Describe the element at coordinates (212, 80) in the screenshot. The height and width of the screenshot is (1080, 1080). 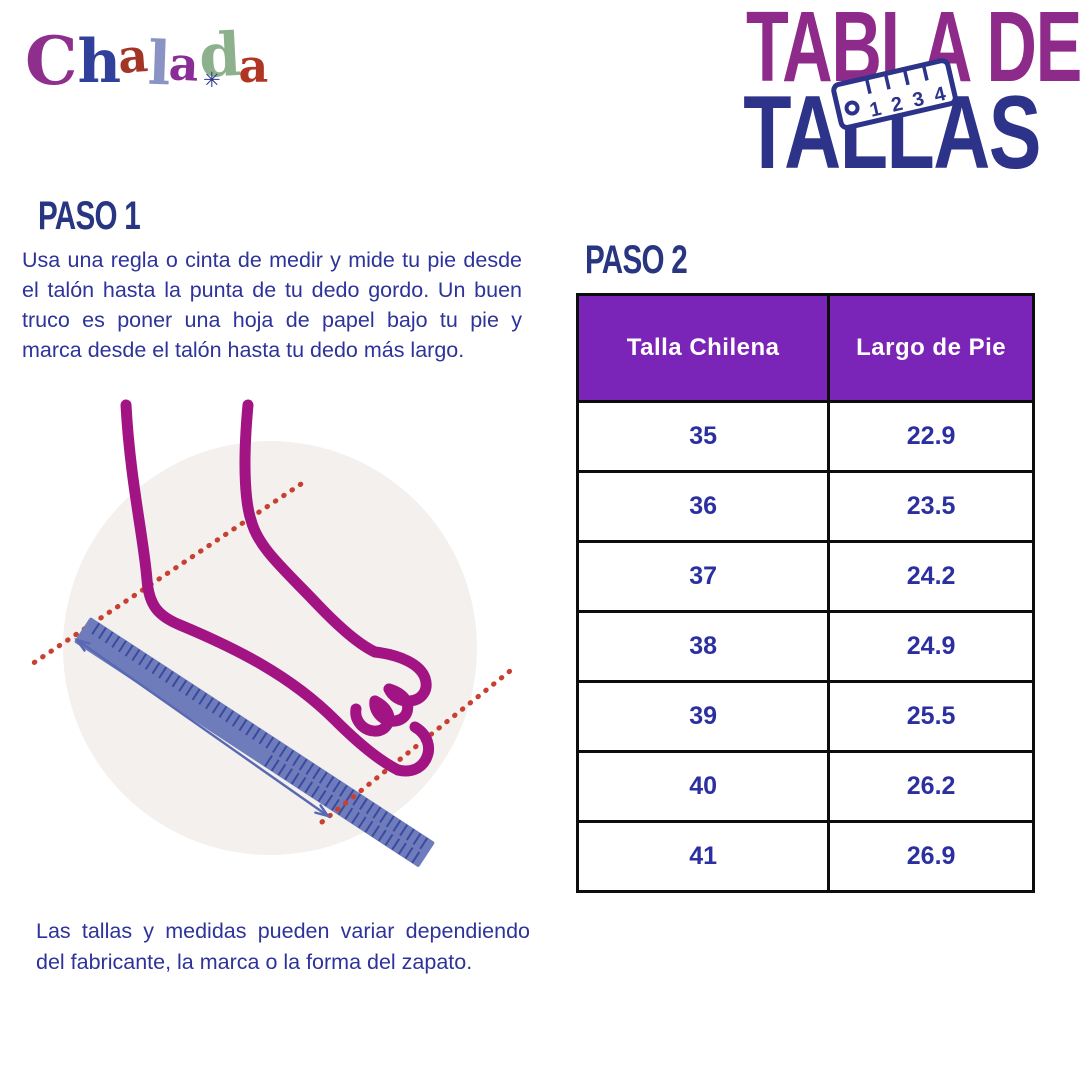
I see `logo-mandala-icon: ✳` at that location.